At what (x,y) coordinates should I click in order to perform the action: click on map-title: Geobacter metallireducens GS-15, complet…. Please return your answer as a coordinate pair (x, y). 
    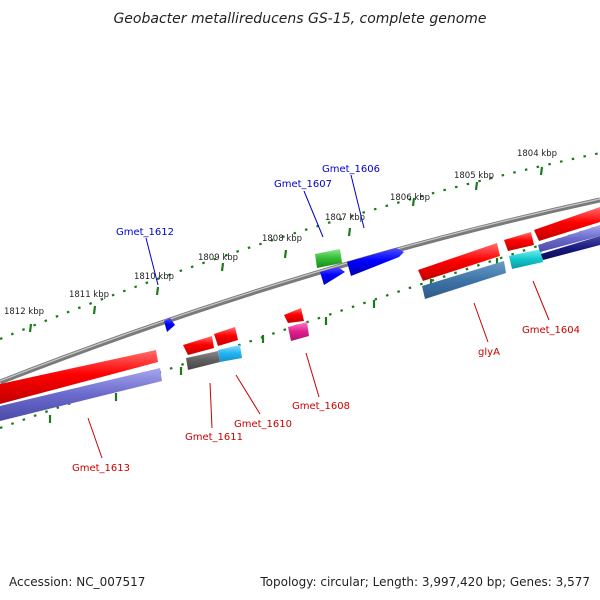
    Looking at the image, I should click on (299, 19).